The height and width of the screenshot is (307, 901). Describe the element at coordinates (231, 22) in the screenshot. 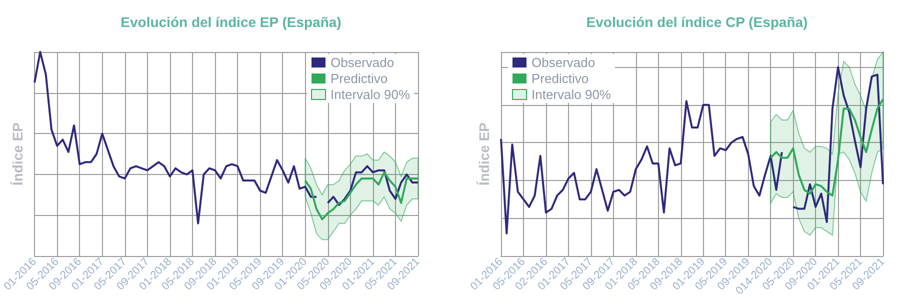

I see `chart-title: Evolución del índice EP (España)` at that location.